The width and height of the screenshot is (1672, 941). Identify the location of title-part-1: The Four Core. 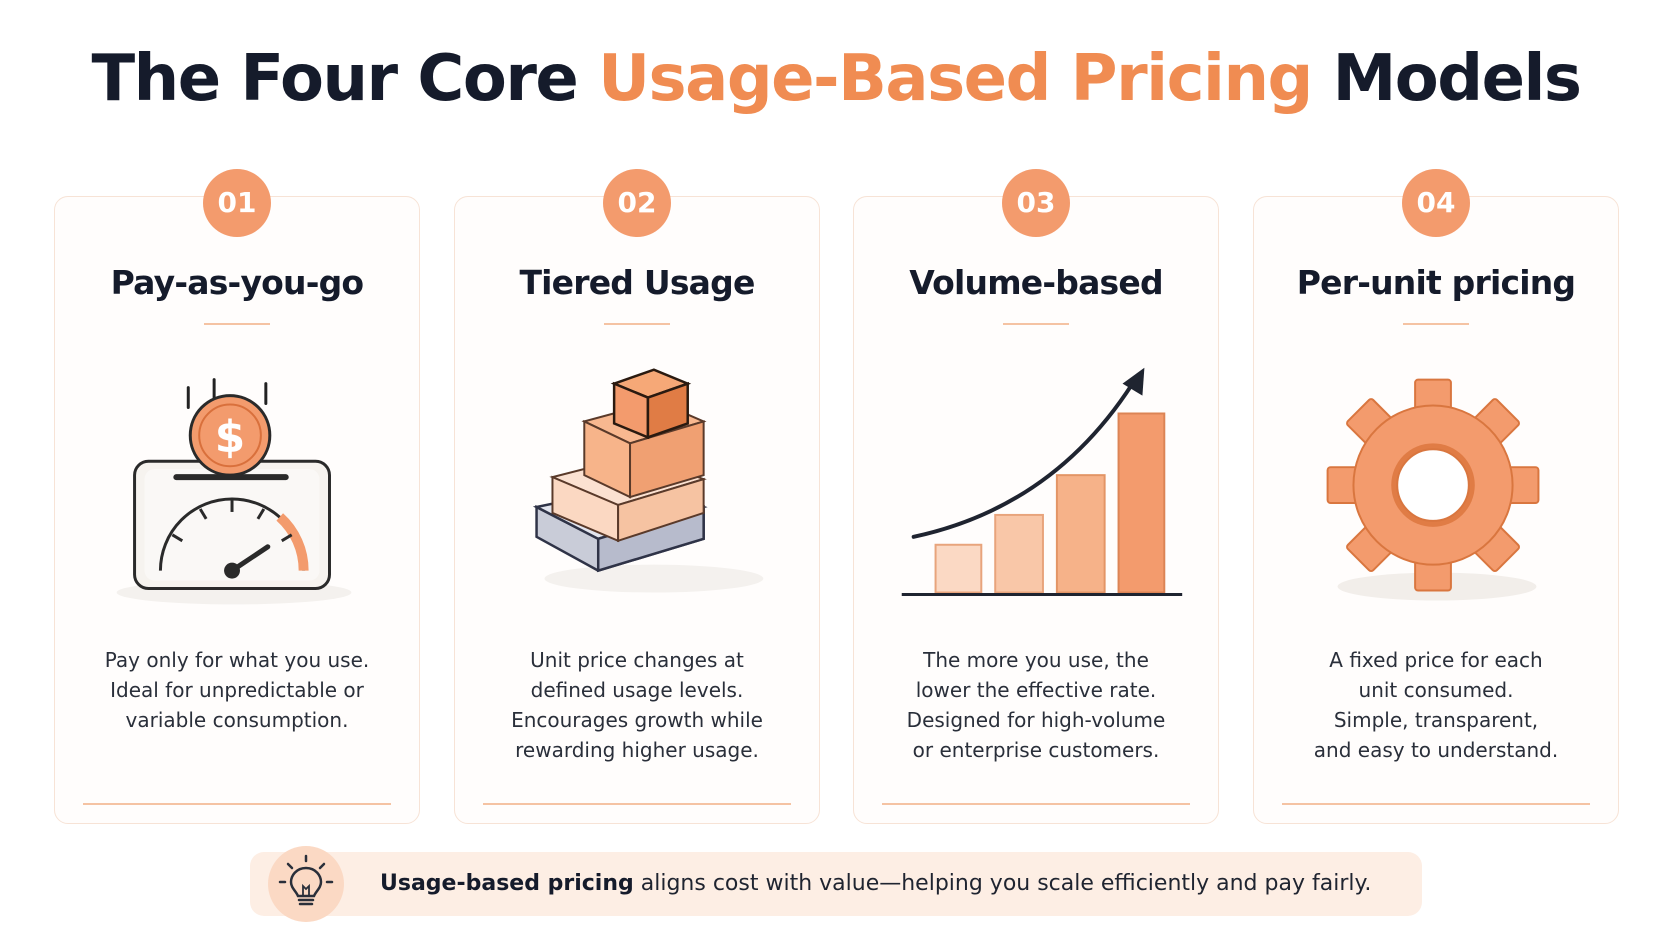
(345, 79).